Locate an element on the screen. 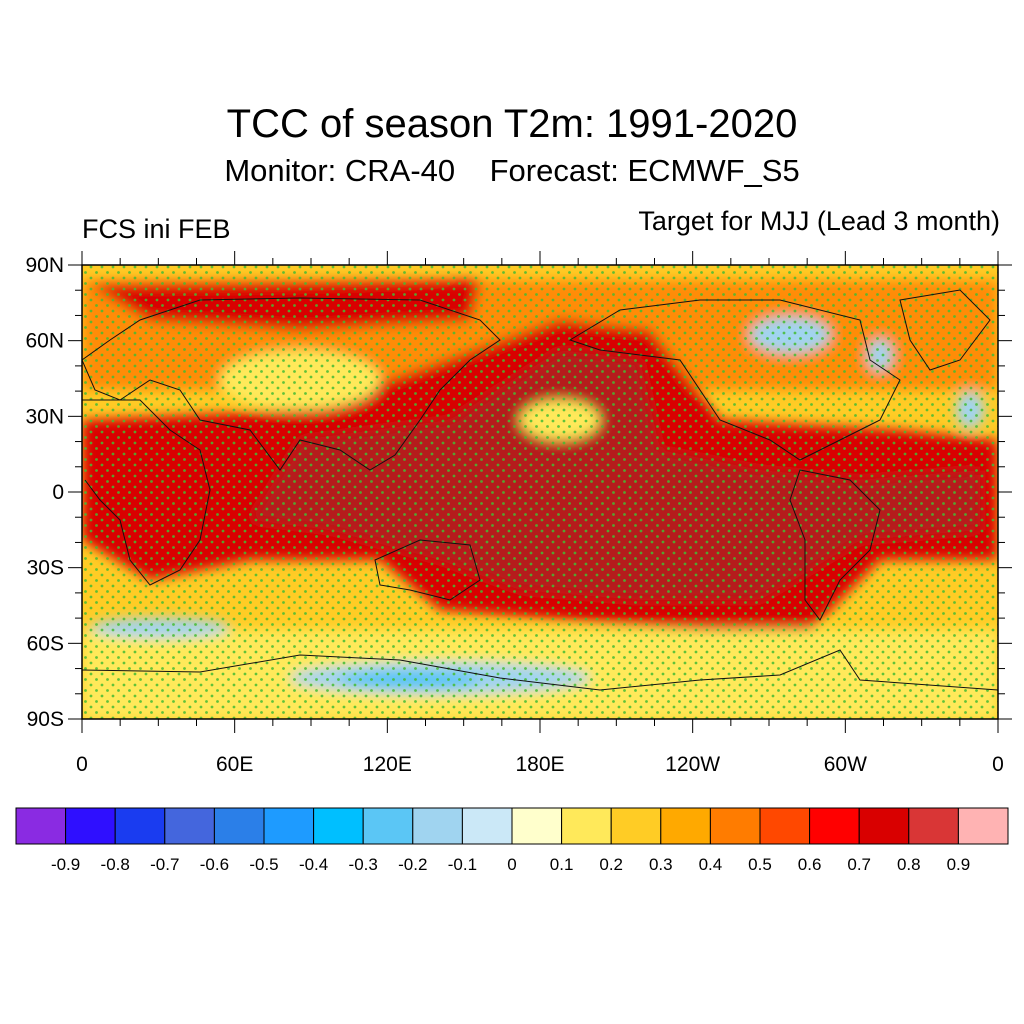  colorbar-label: -0.5 is located at coordinates (263, 864).